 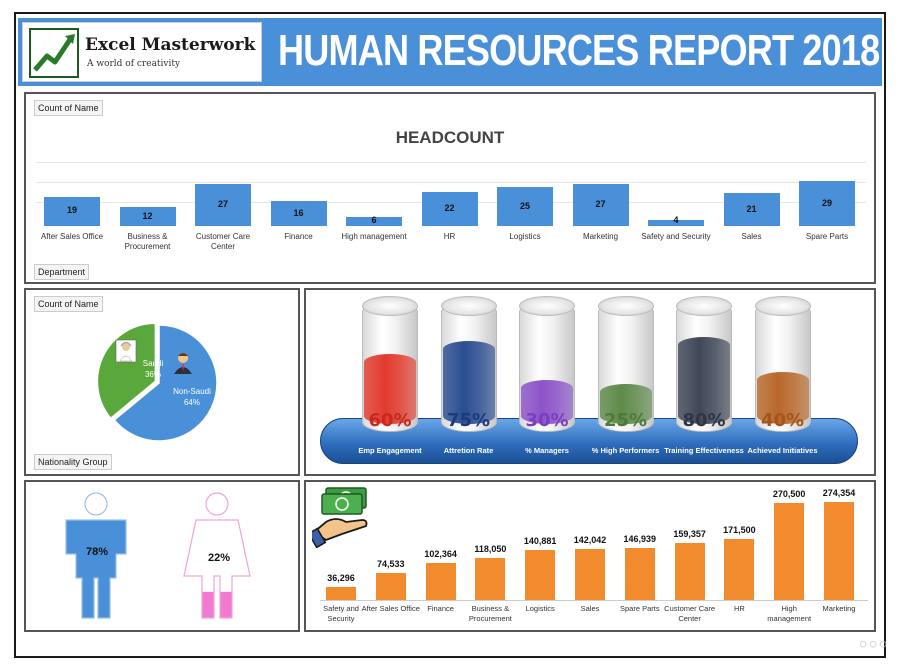 I want to click on salary-bar-finance, so click(x=440, y=581).